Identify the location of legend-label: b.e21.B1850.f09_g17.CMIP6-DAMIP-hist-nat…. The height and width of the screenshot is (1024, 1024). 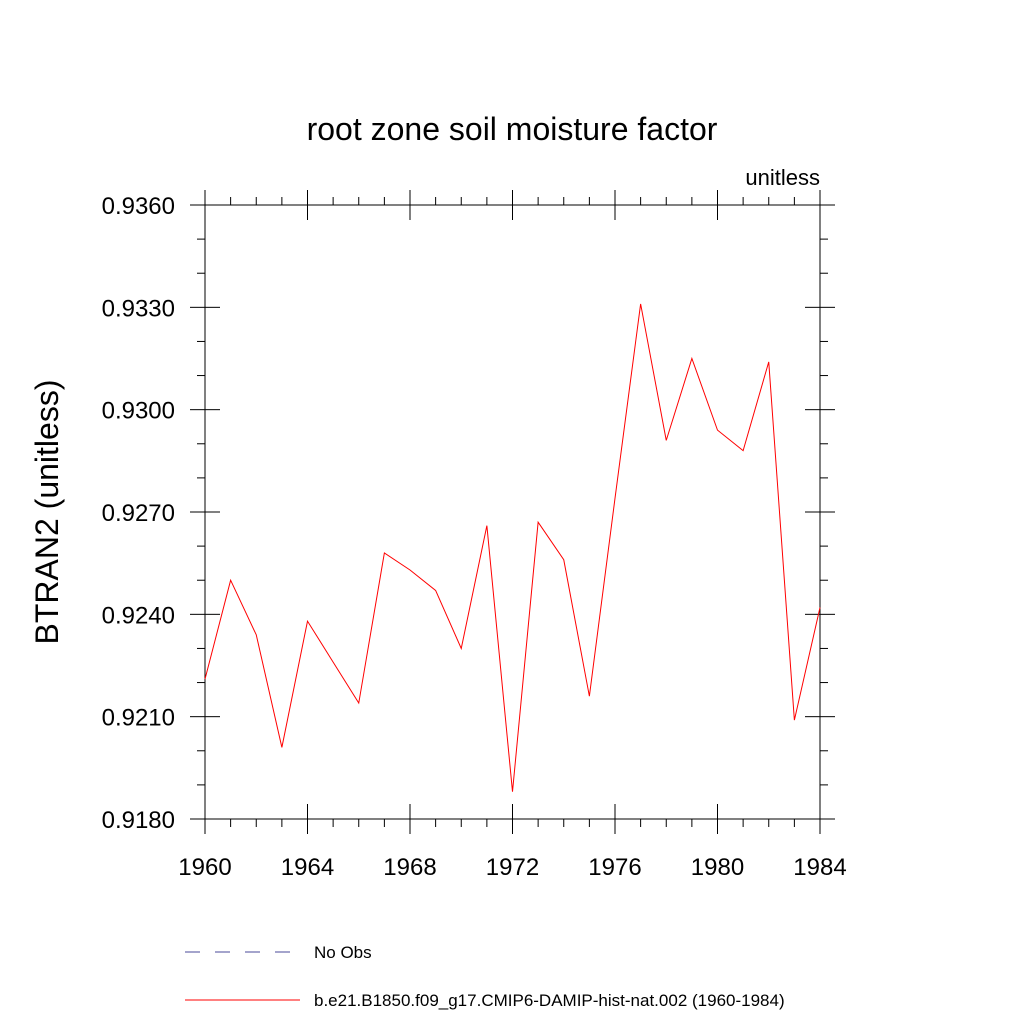
(549, 1000).